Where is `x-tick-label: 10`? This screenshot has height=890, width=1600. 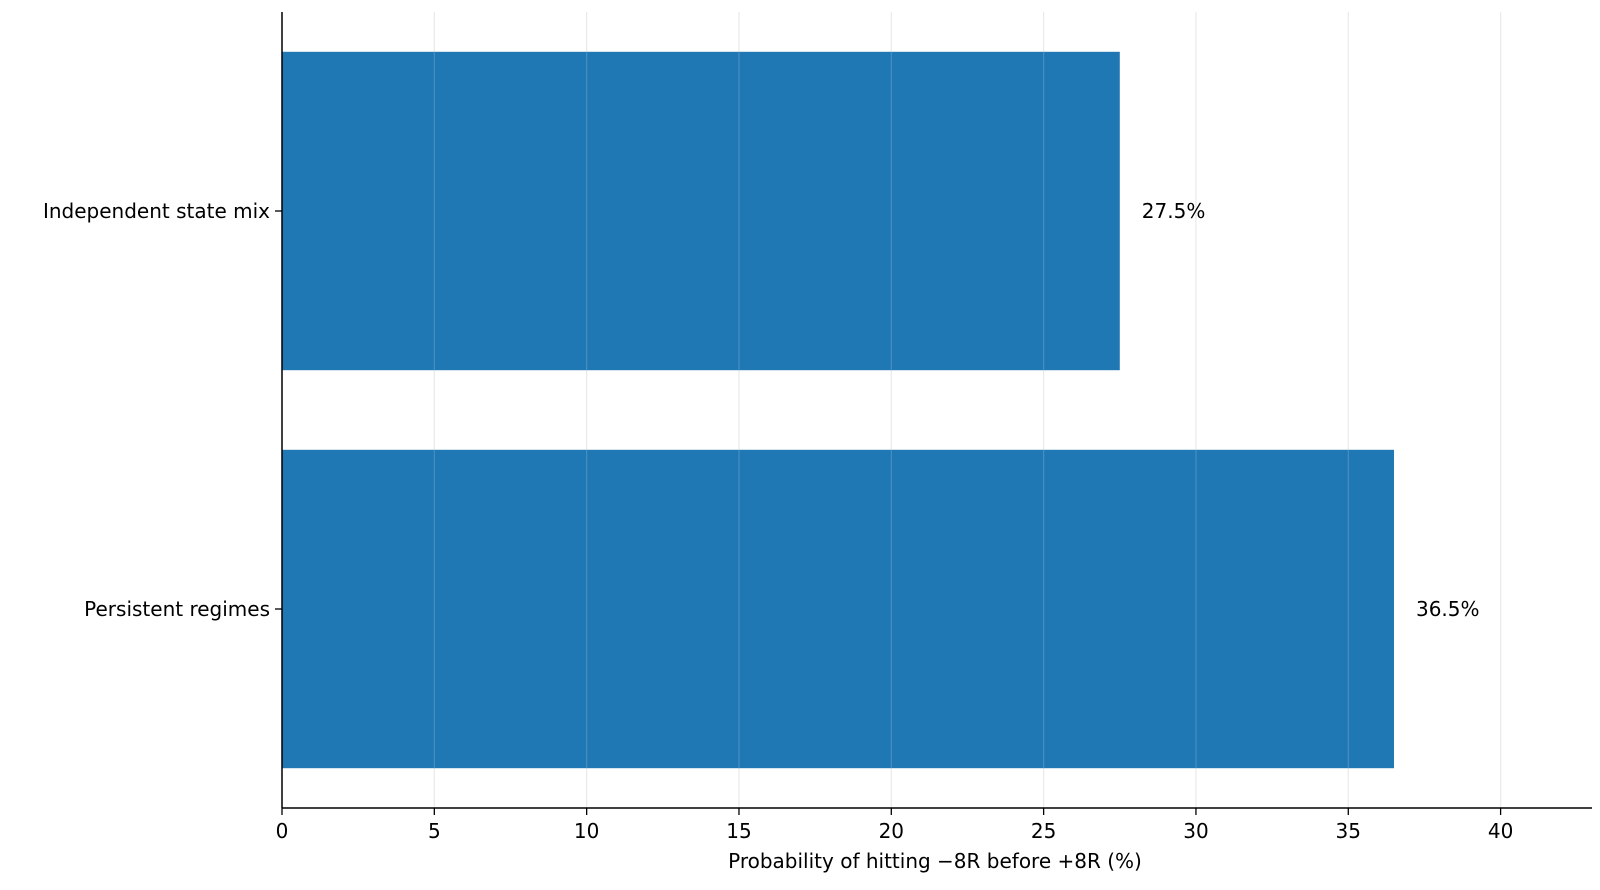 x-tick-label: 10 is located at coordinates (586, 831).